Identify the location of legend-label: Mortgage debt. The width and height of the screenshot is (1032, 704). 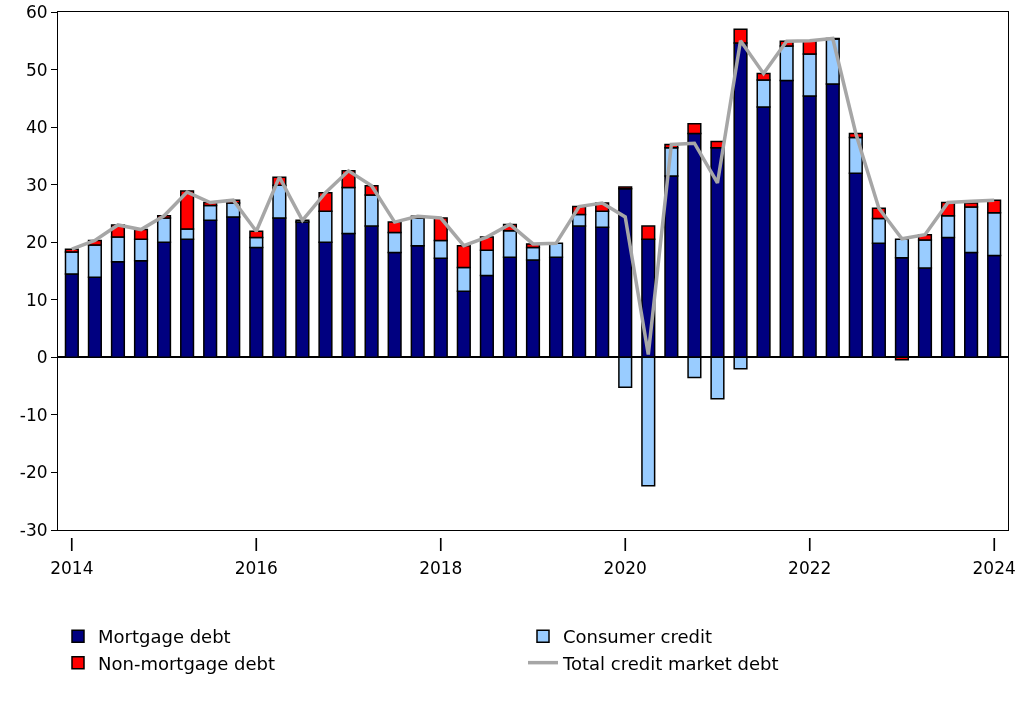
(164, 637).